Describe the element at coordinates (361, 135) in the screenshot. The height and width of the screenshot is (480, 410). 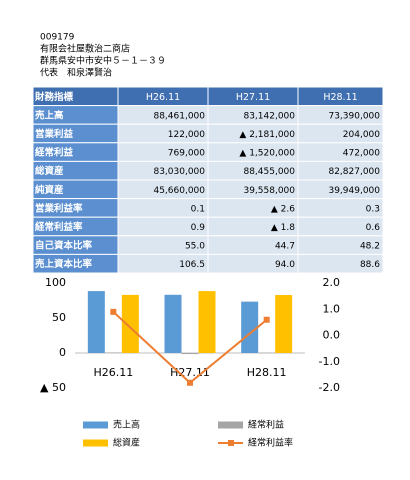
I see `data-cell: 204,000` at that location.